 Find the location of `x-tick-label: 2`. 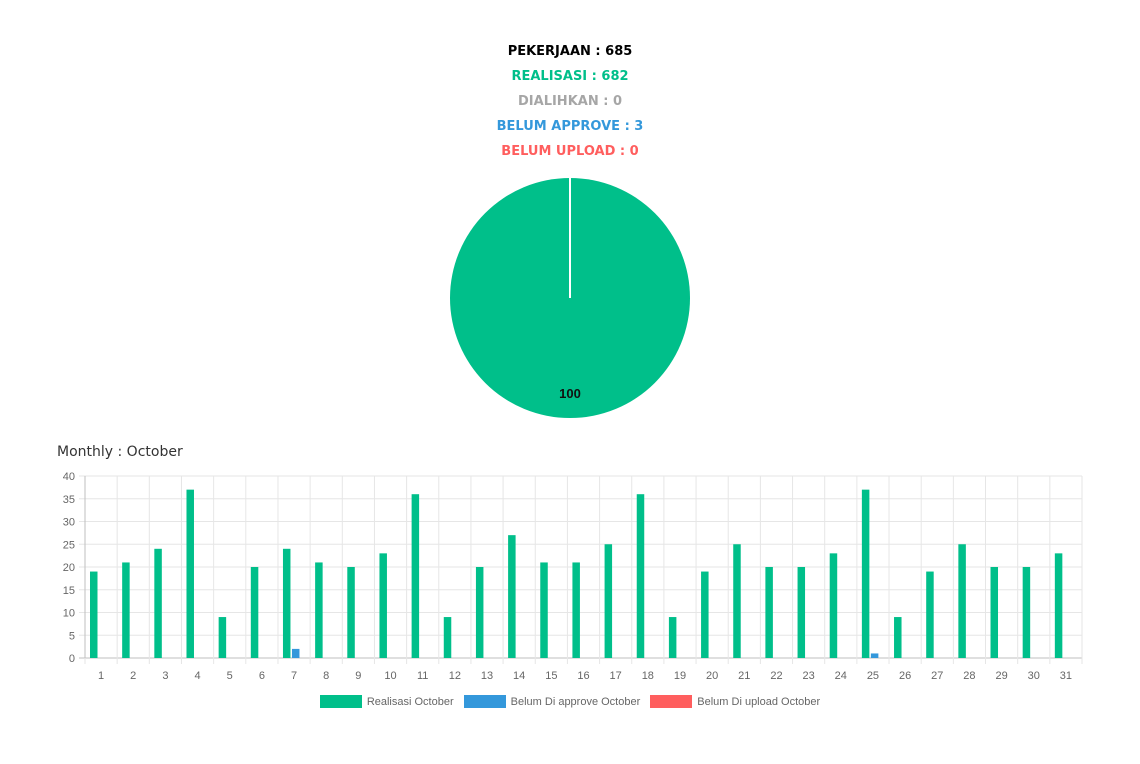

x-tick-label: 2 is located at coordinates (133, 676).